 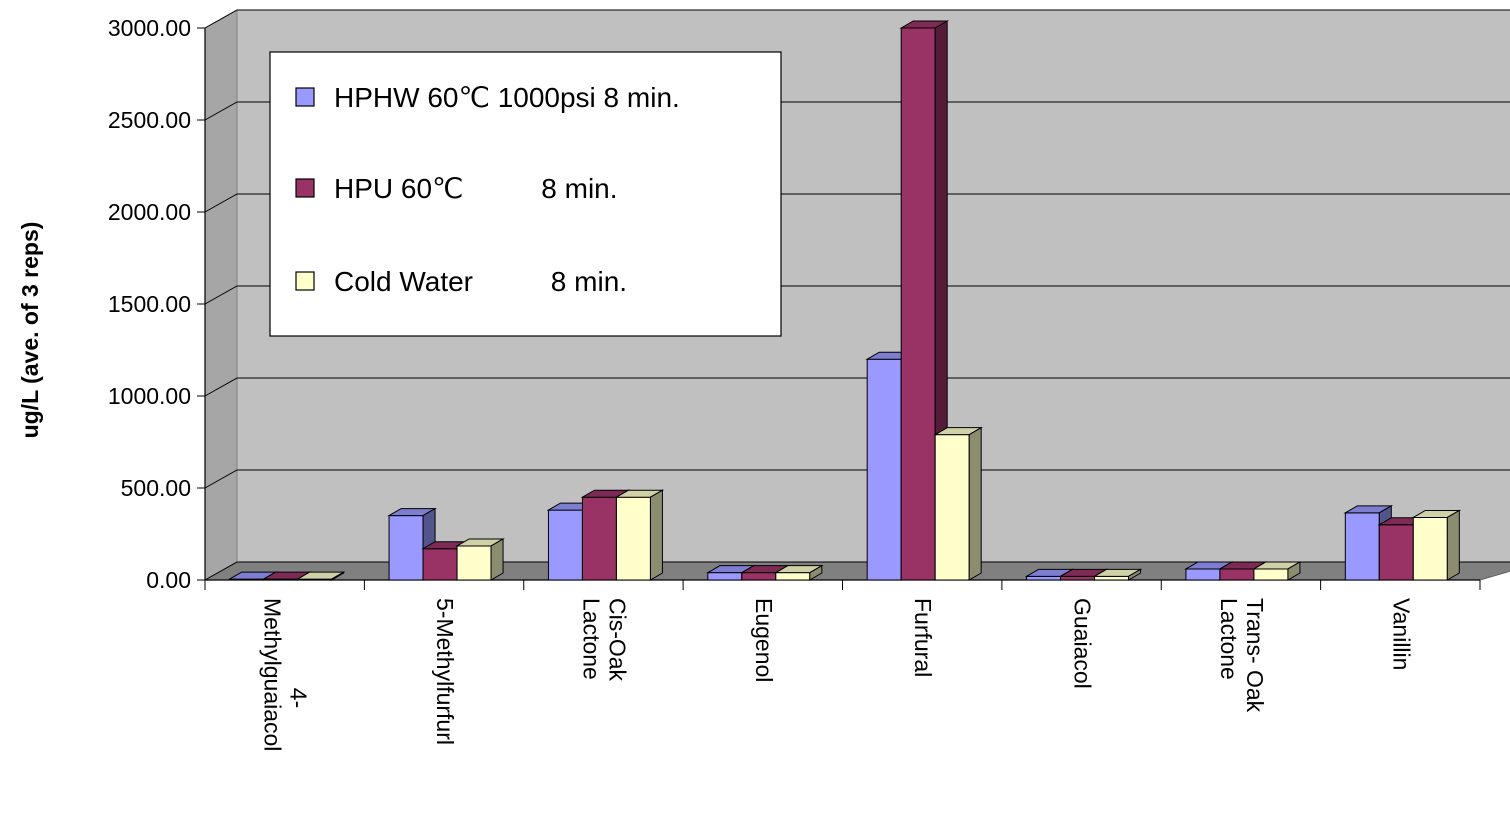 I want to click on y-tick-label: 3000.00, so click(x=149, y=28).